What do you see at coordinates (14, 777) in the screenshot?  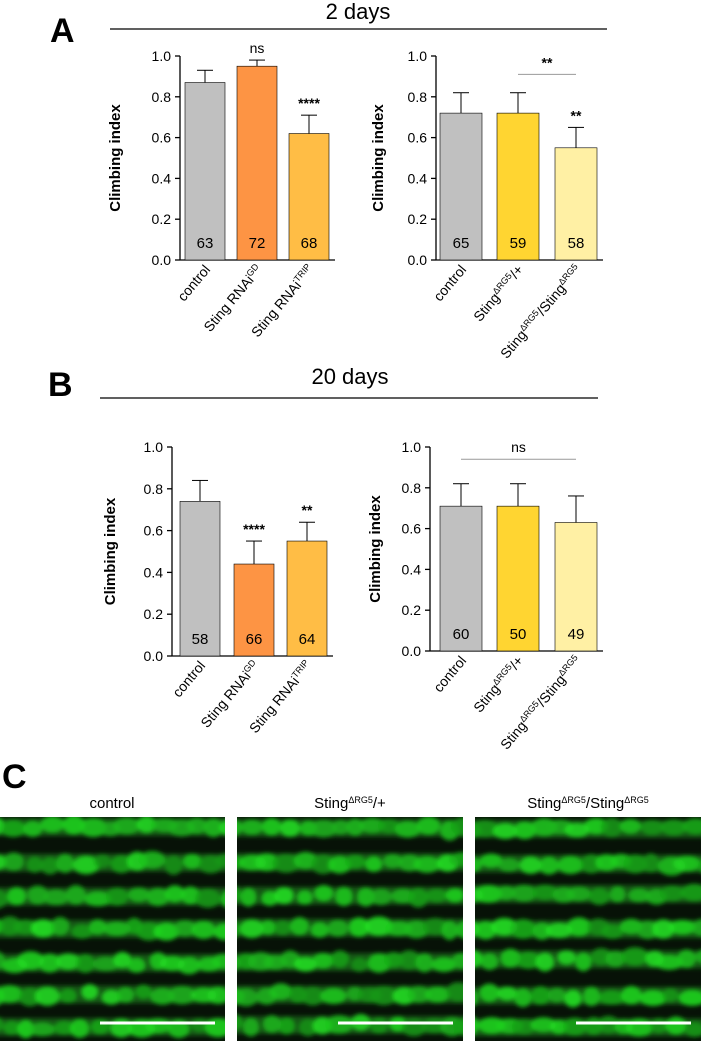 I see `panel-letter: C` at bounding box center [14, 777].